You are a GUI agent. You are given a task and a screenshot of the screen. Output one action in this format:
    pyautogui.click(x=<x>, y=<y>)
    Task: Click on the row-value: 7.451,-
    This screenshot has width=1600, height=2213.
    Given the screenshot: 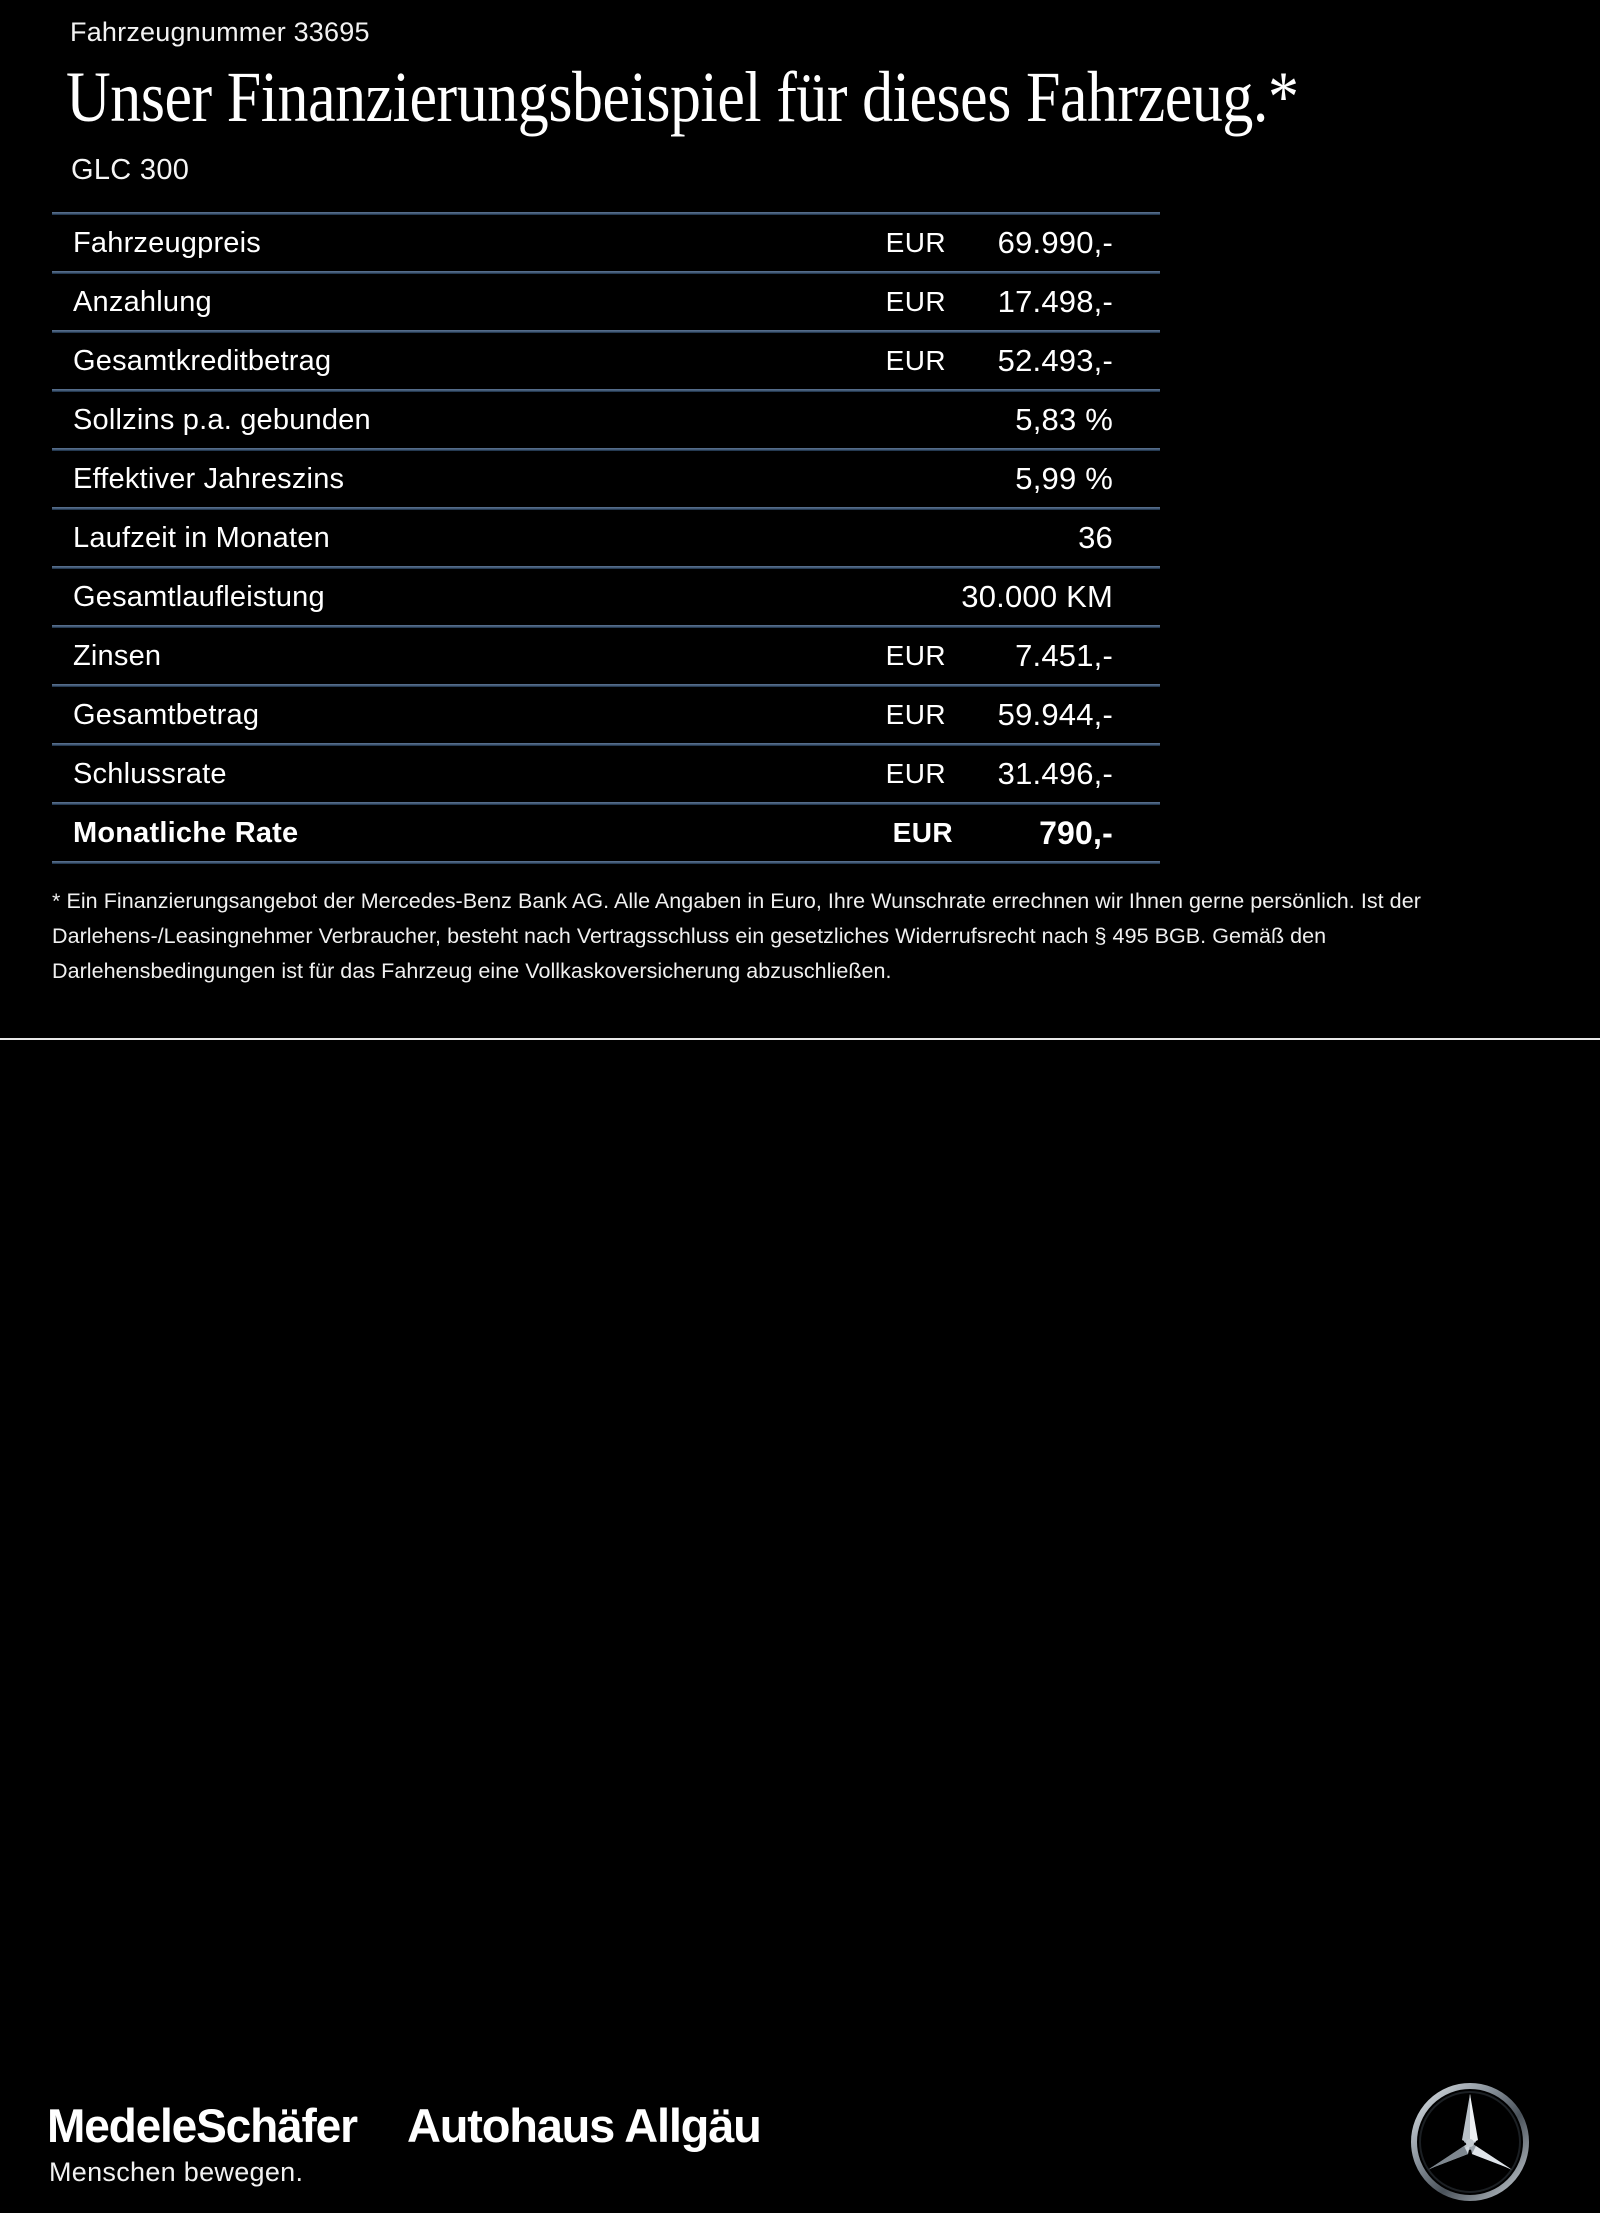 What is the action you would take?
    pyautogui.click(x=1064, y=655)
    